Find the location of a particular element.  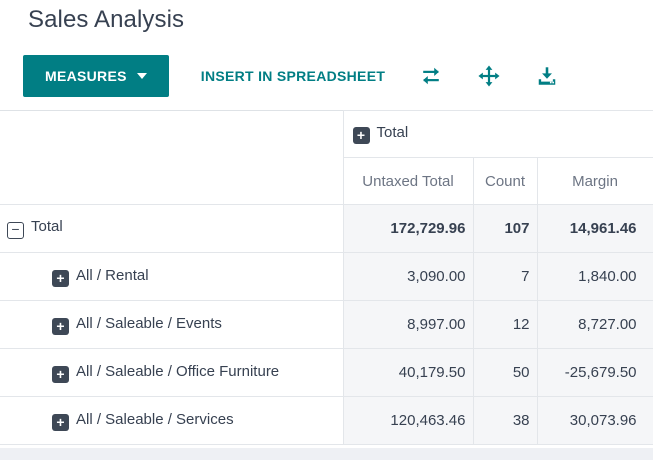

cell-untaxed-total: 40,179.50 is located at coordinates (408, 372).